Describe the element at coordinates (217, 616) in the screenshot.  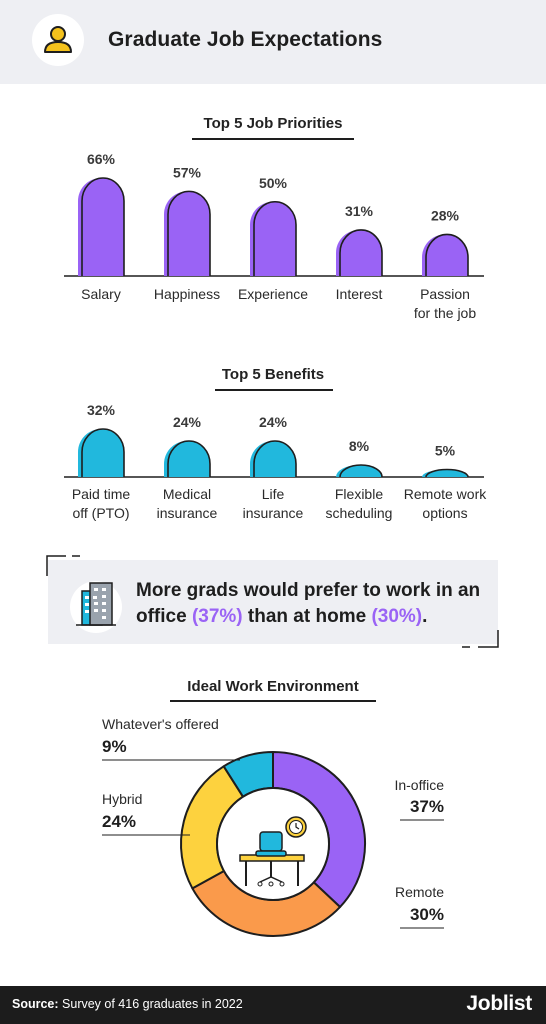
I see `callout-highlight-office: (37%)` at that location.